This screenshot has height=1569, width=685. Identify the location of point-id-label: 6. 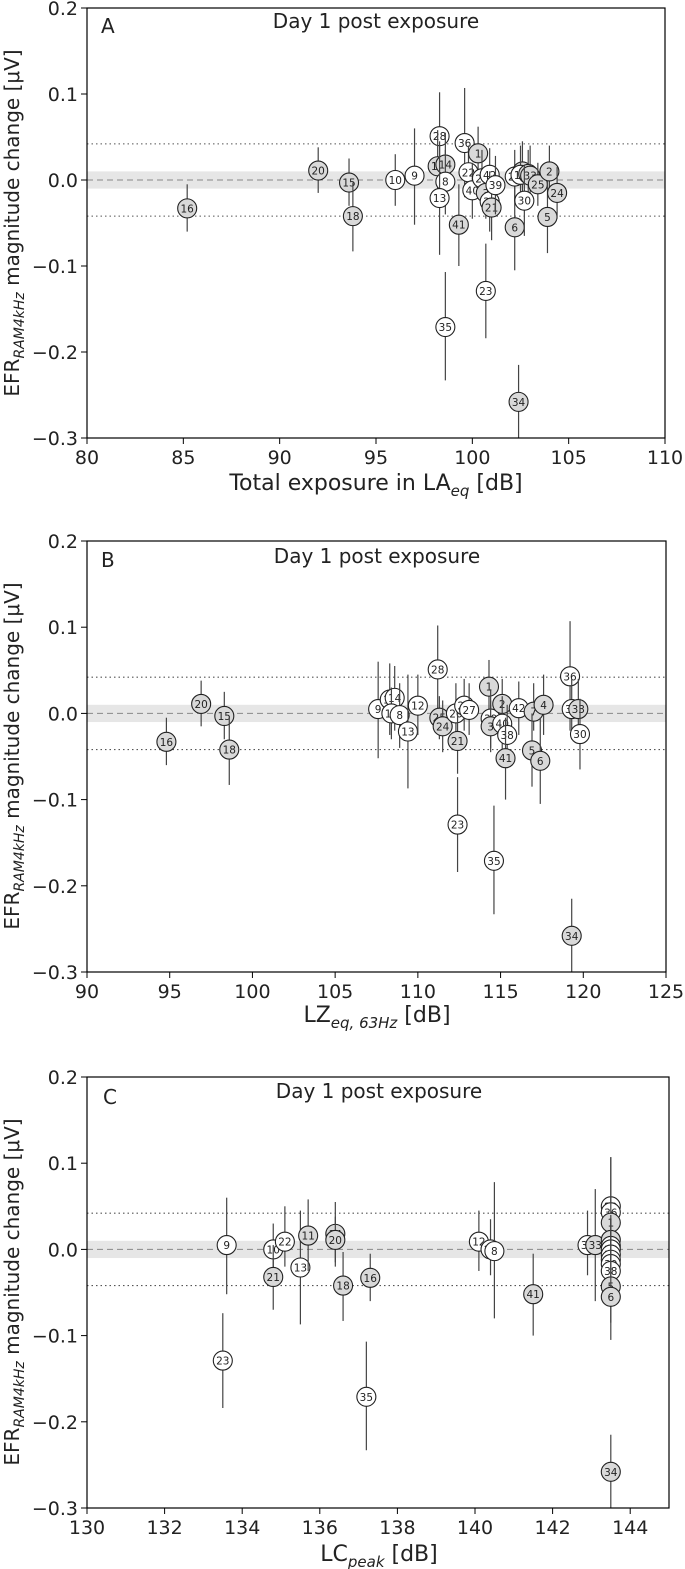
(514, 228).